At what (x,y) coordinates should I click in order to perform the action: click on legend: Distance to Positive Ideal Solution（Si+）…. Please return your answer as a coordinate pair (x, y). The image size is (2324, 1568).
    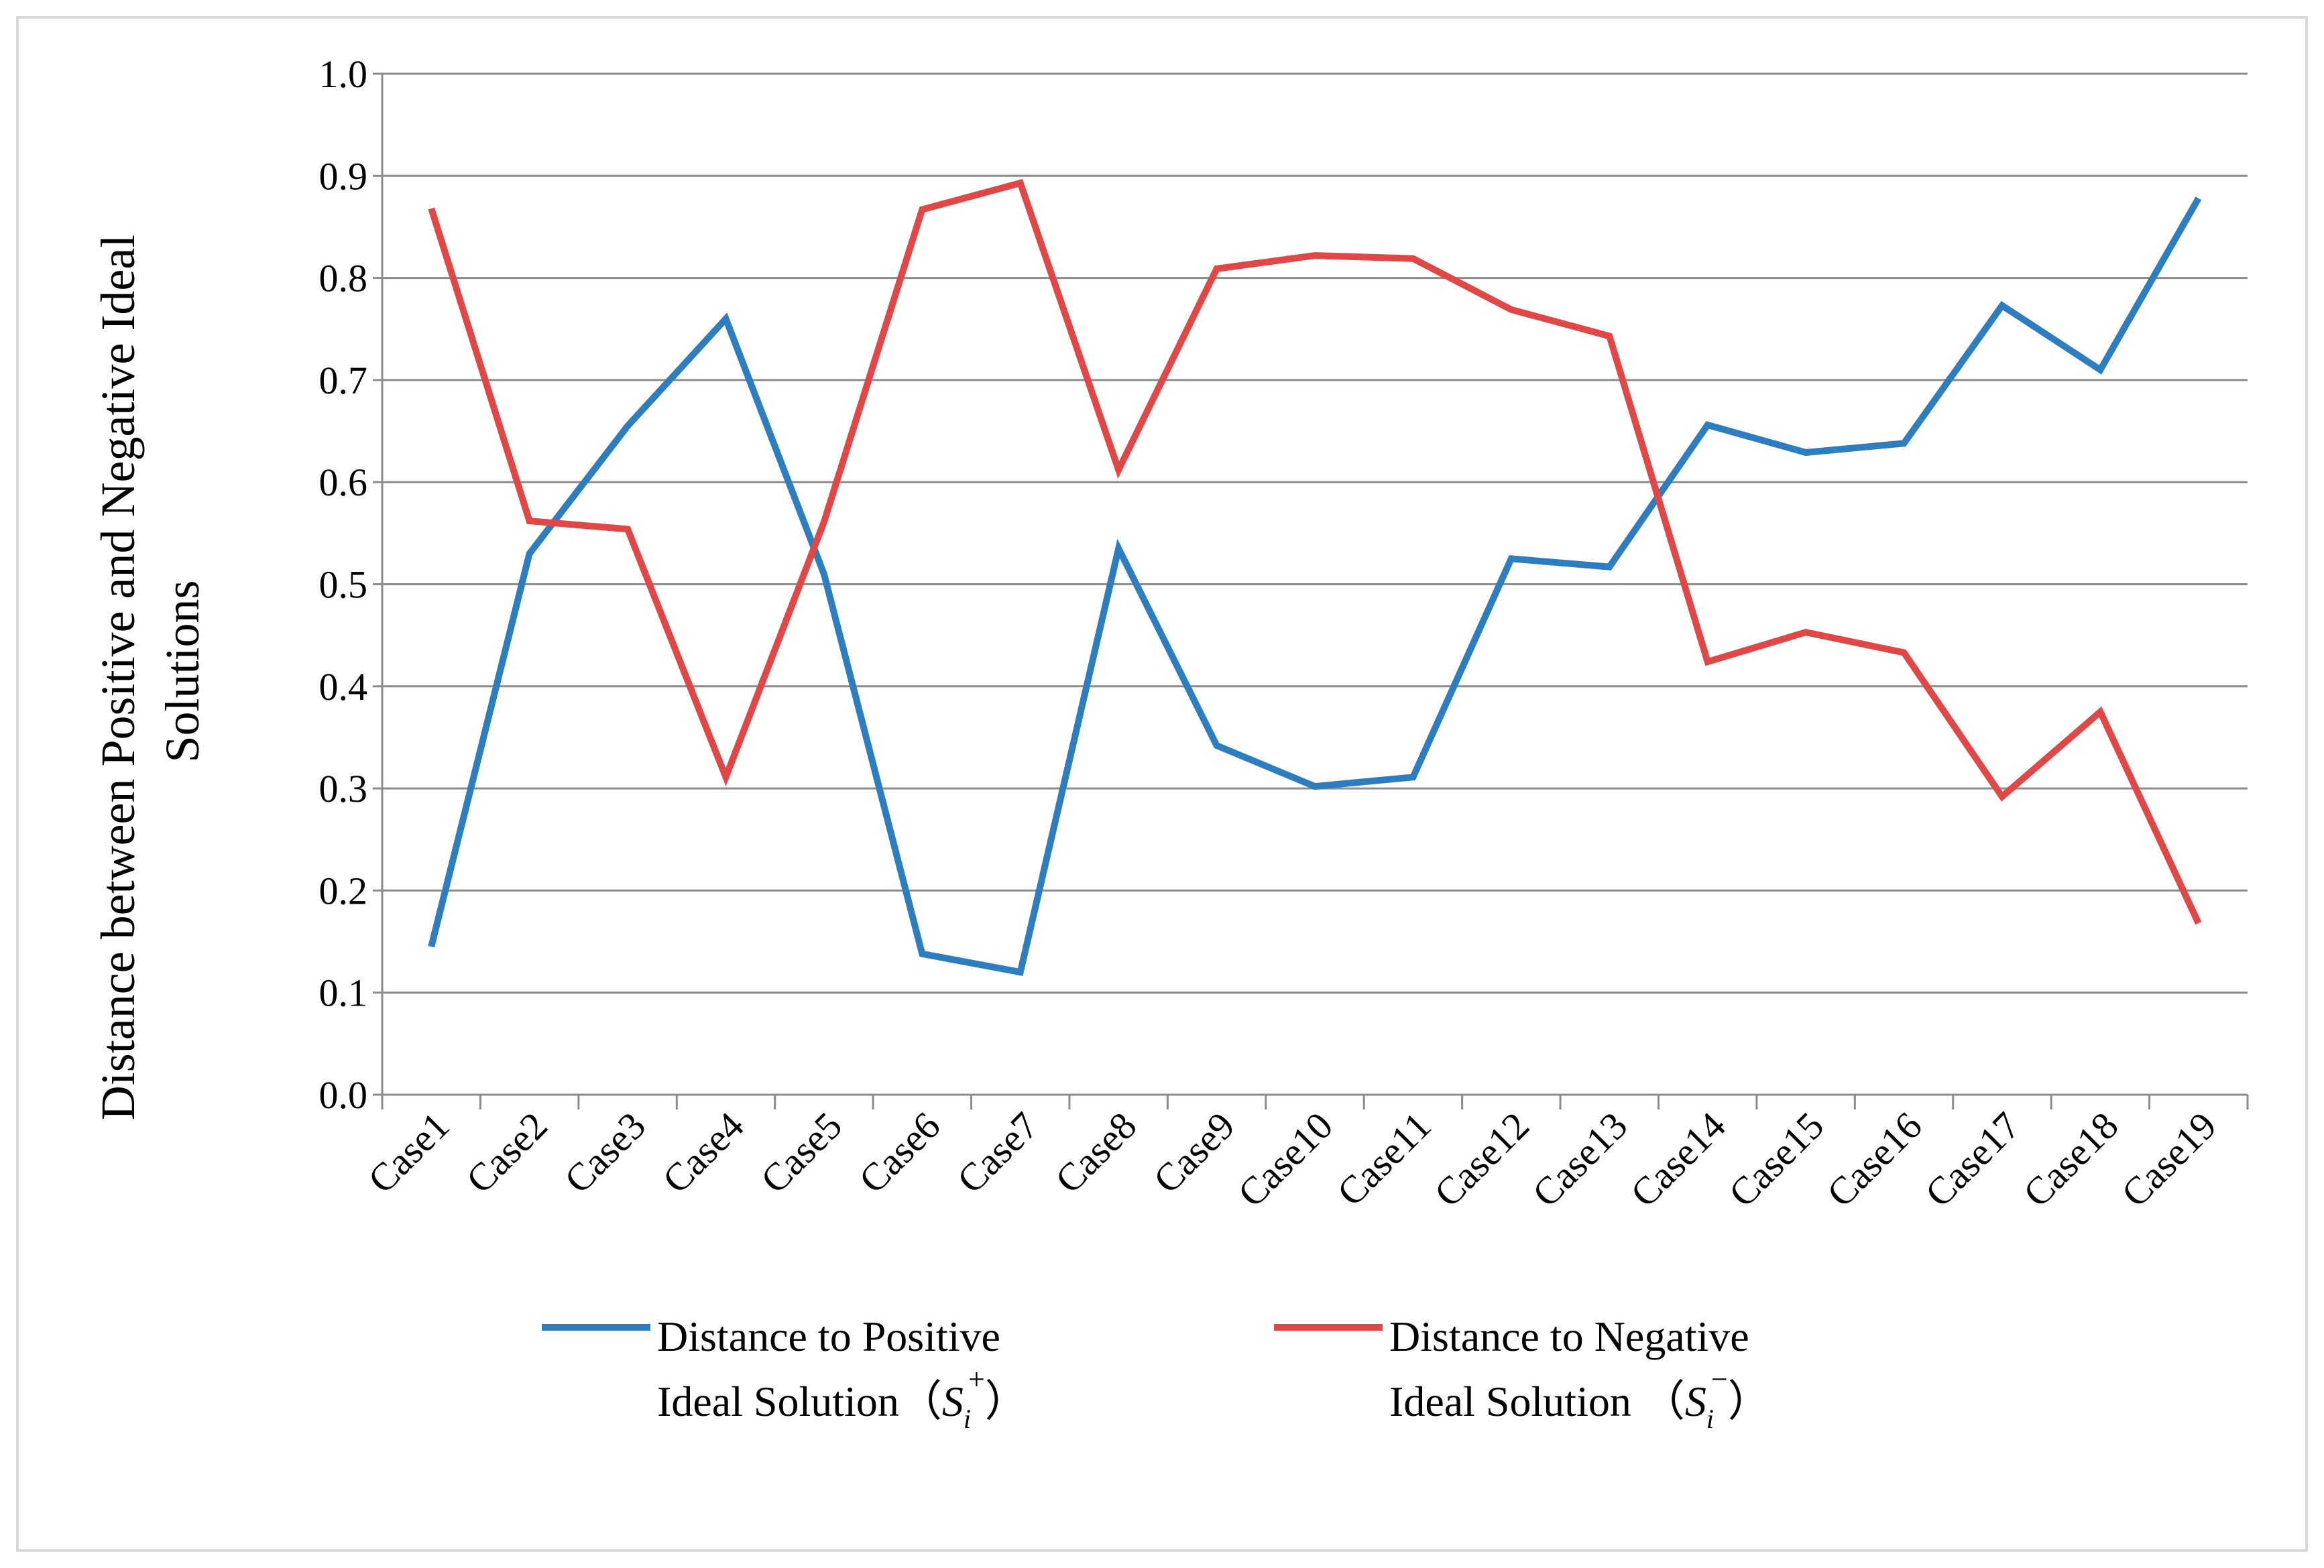
    Looking at the image, I should click on (1156, 1374).